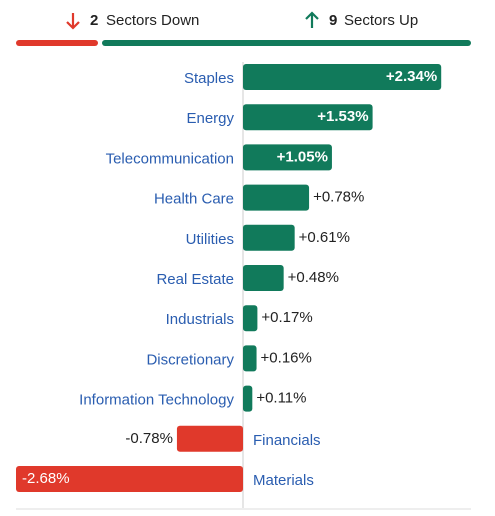 The width and height of the screenshot is (495, 516). What do you see at coordinates (302, 156) in the screenshot?
I see `value-label: +1.05%` at bounding box center [302, 156].